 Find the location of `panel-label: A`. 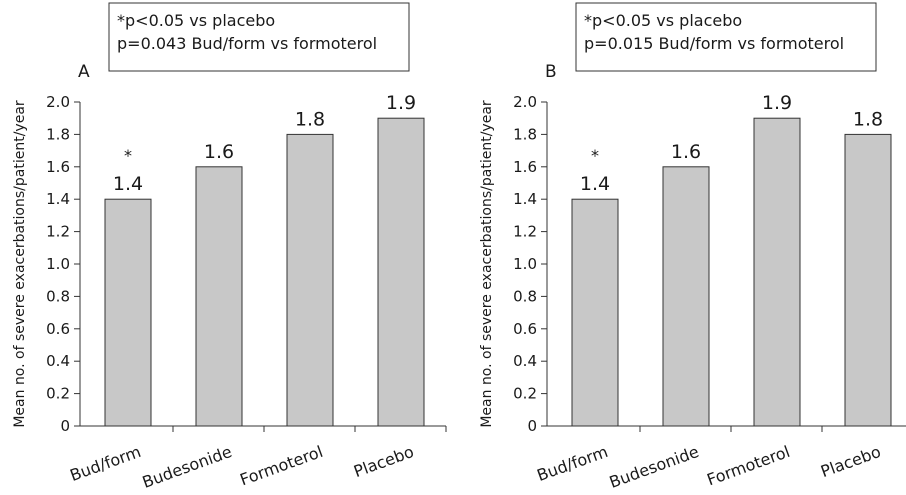

panel-label: A is located at coordinates (84, 72).